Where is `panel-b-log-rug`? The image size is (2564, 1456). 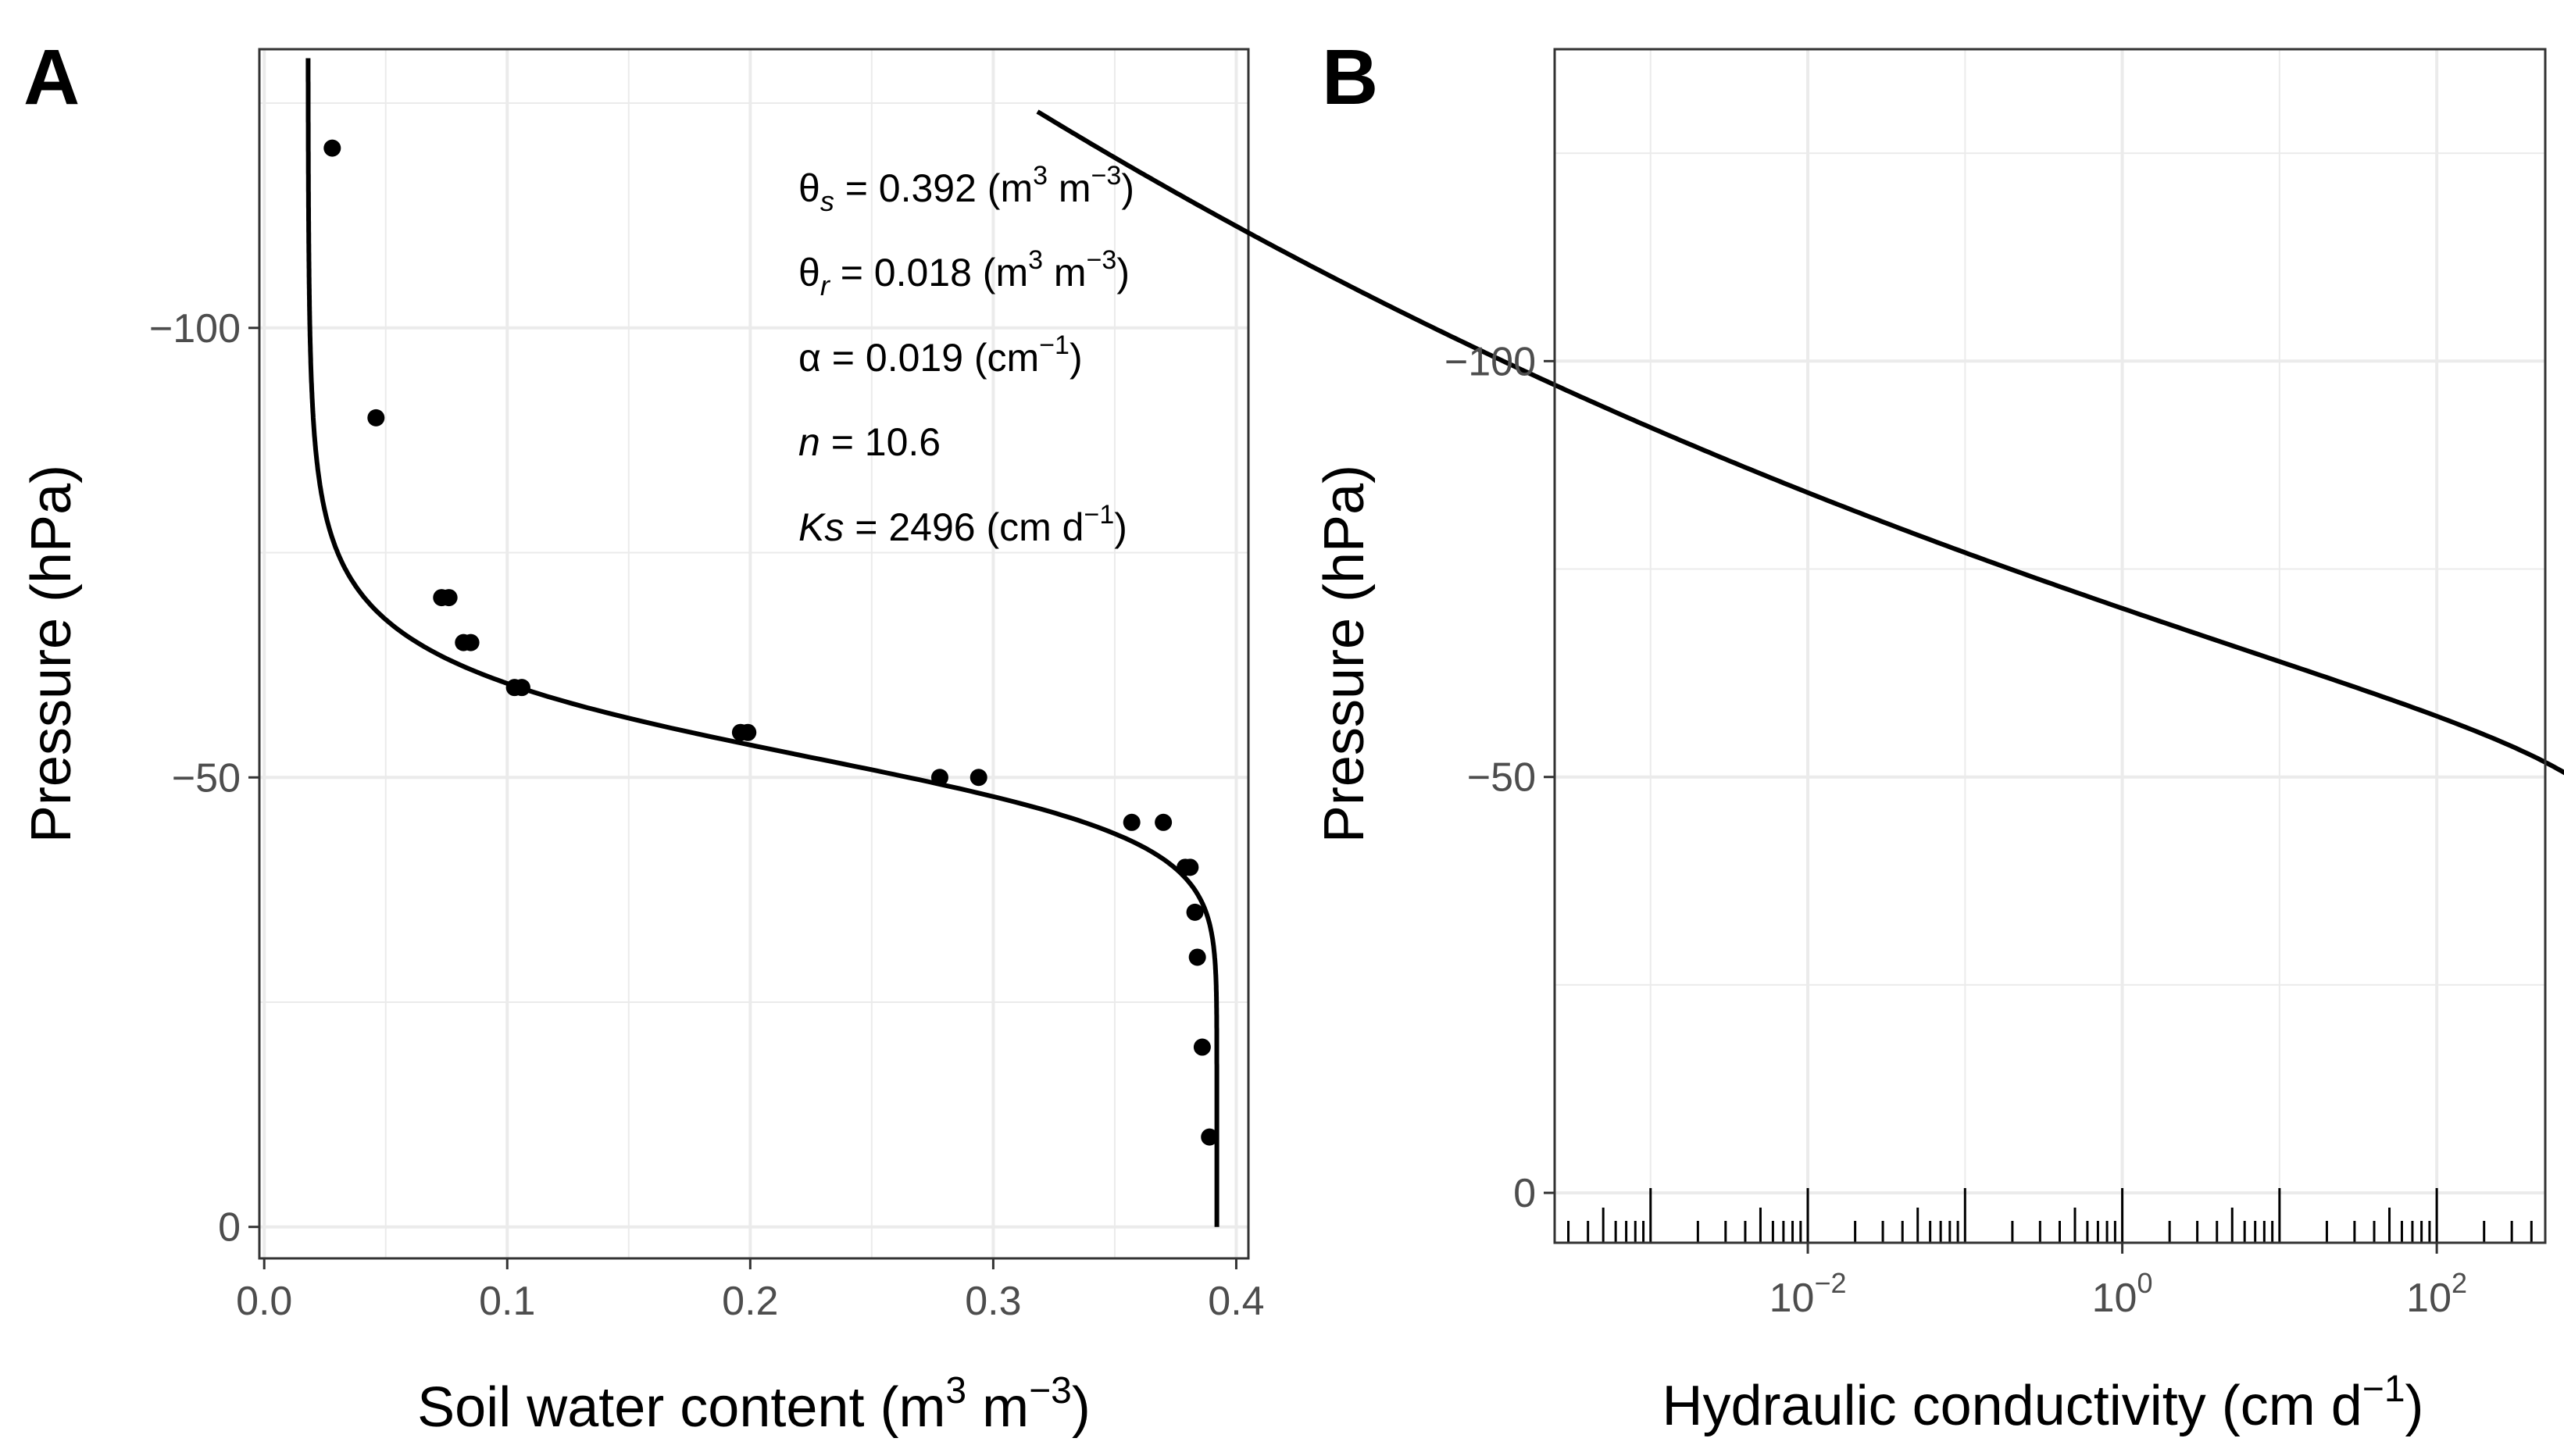 panel-b-log-rug is located at coordinates (2050, 1215).